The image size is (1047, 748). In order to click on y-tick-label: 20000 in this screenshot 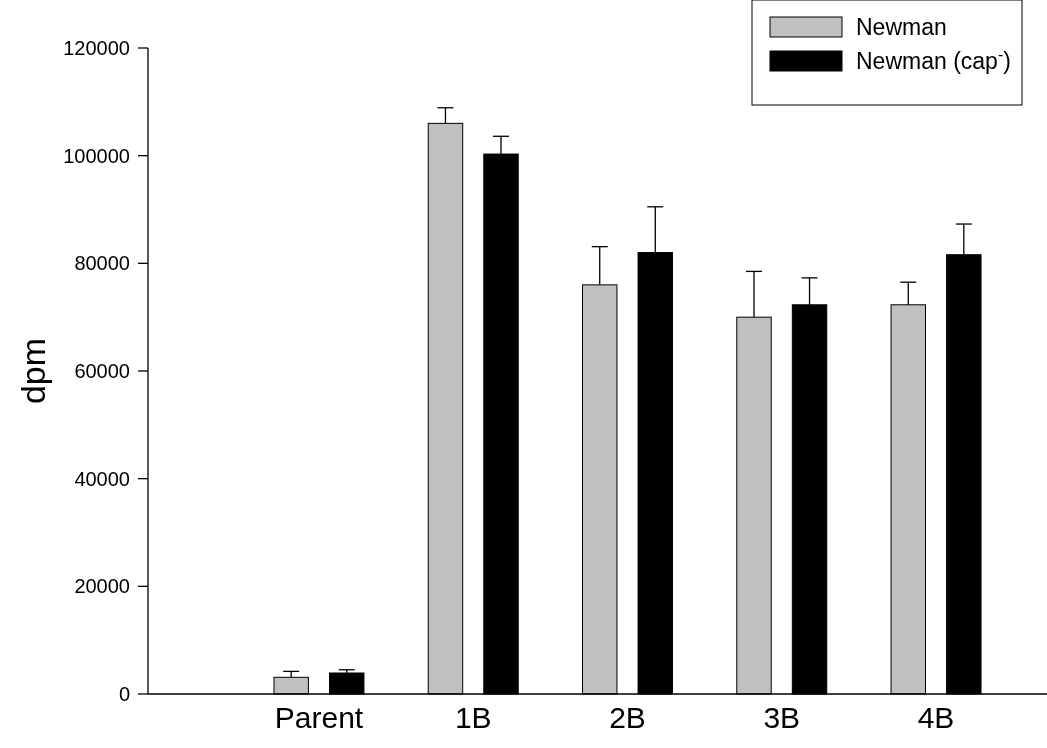, I will do `click(102, 586)`.